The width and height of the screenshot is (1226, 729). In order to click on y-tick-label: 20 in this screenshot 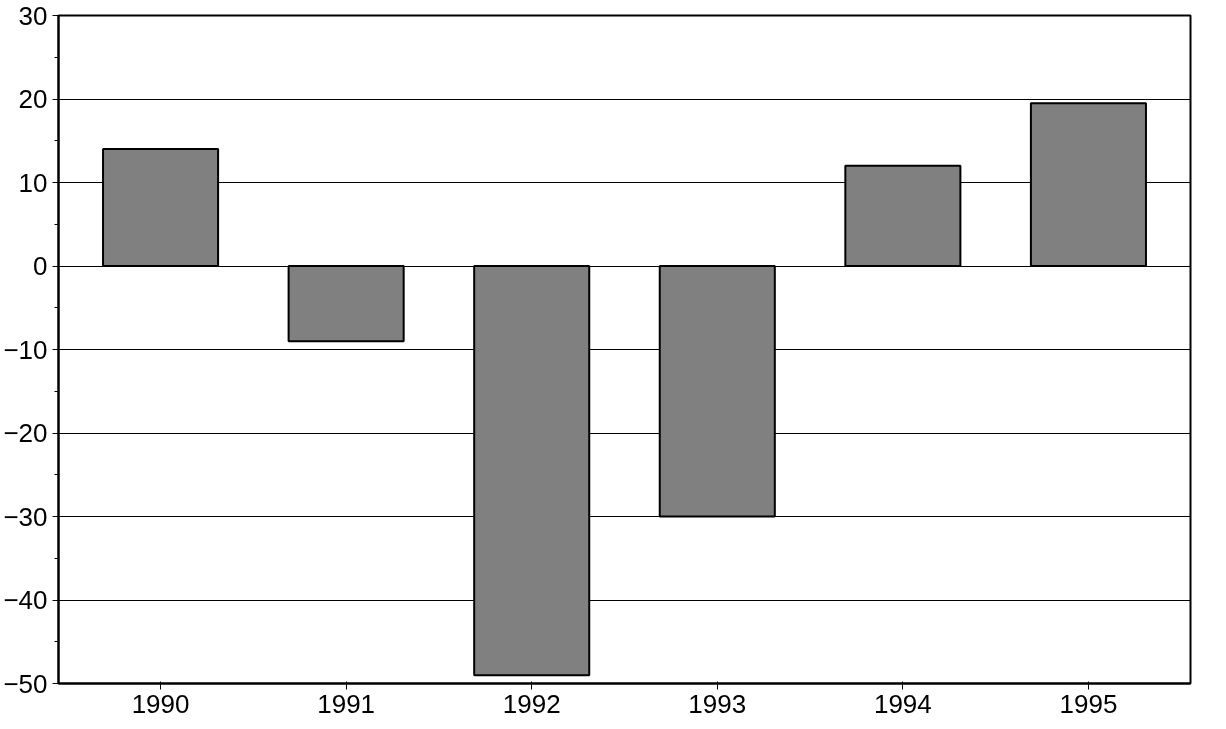, I will do `click(33, 99)`.